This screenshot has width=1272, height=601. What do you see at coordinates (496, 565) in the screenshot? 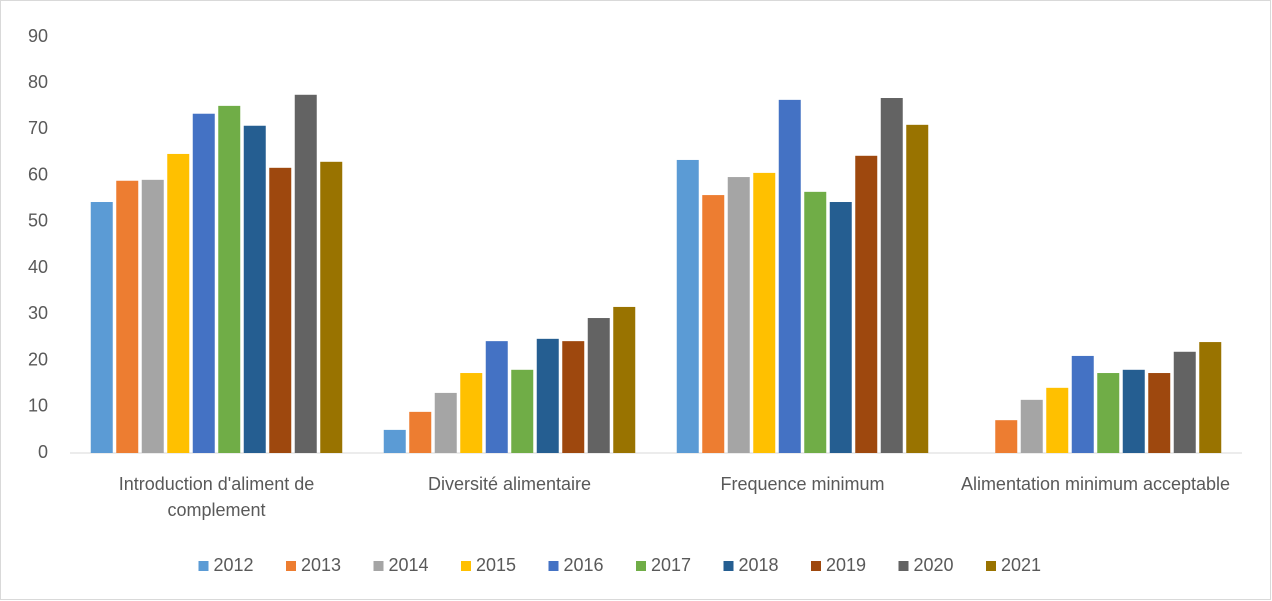
I see `legend-label: 2015` at bounding box center [496, 565].